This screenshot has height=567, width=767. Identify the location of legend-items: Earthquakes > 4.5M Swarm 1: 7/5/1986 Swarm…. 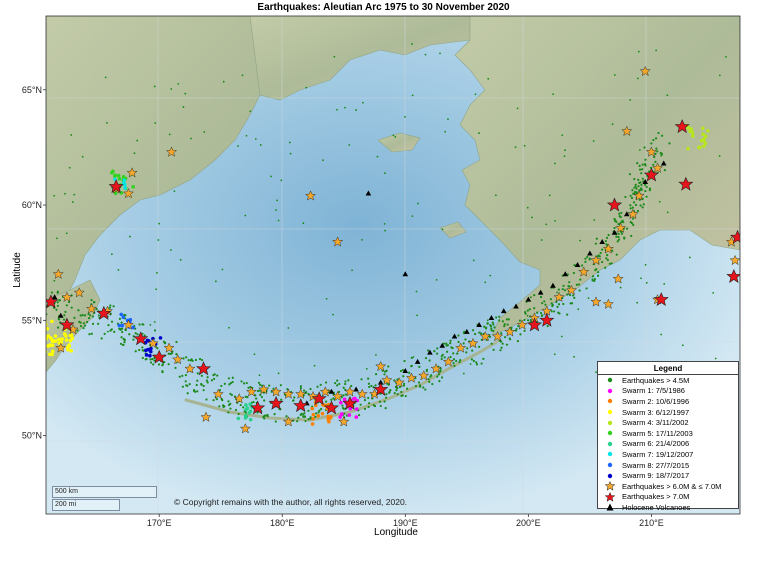
(668, 444).